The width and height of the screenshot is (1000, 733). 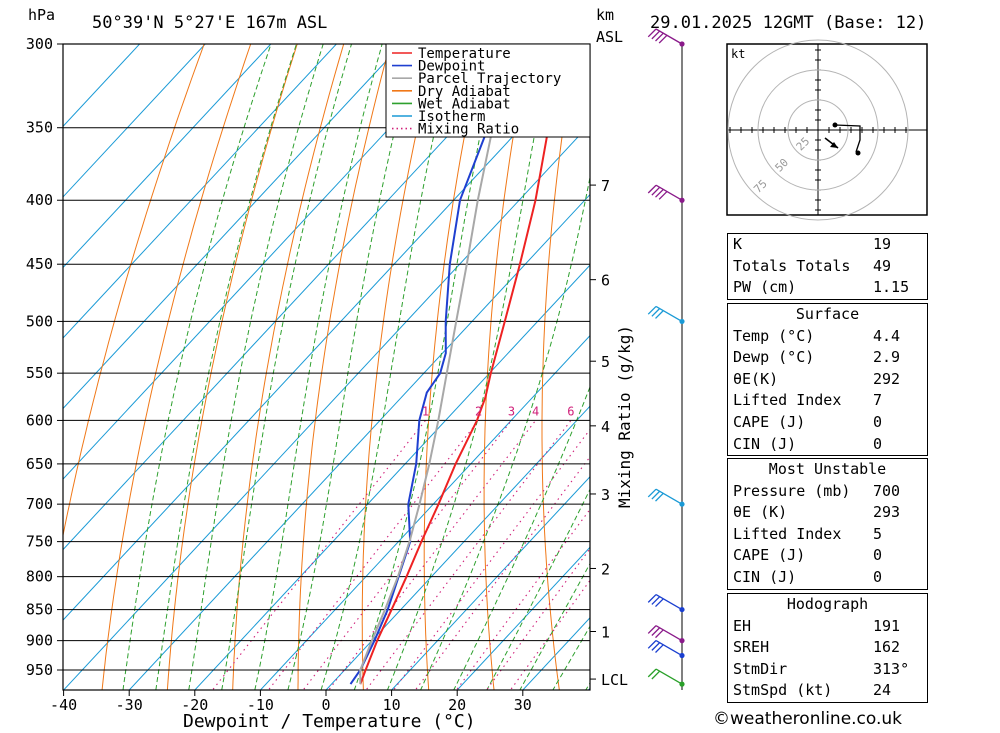 What do you see at coordinates (765, 576) in the screenshot?
I see `row-key: CIN (J)` at bounding box center [765, 576].